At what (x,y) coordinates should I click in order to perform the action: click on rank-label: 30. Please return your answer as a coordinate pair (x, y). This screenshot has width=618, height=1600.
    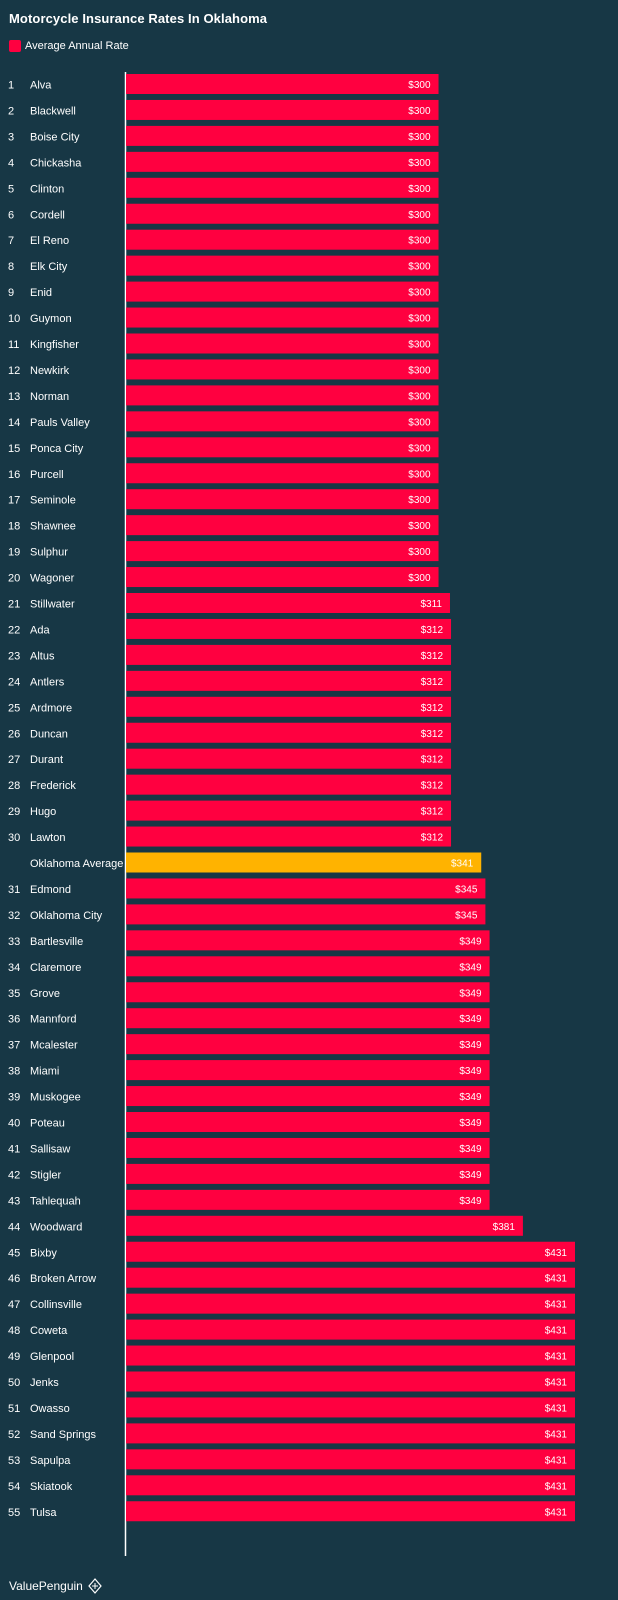
    Looking at the image, I should click on (14, 838).